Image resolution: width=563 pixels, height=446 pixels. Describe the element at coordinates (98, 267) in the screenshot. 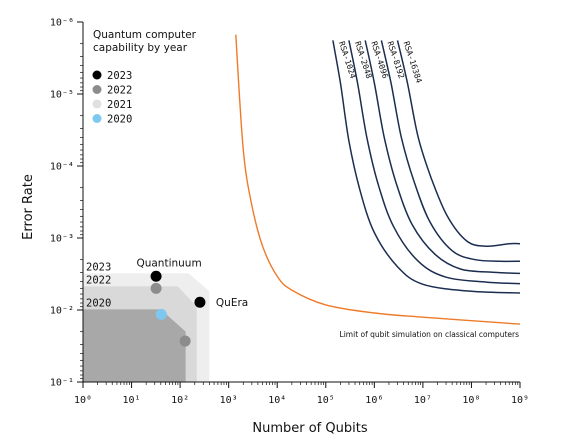

I see `region-label-2023: 2023` at that location.